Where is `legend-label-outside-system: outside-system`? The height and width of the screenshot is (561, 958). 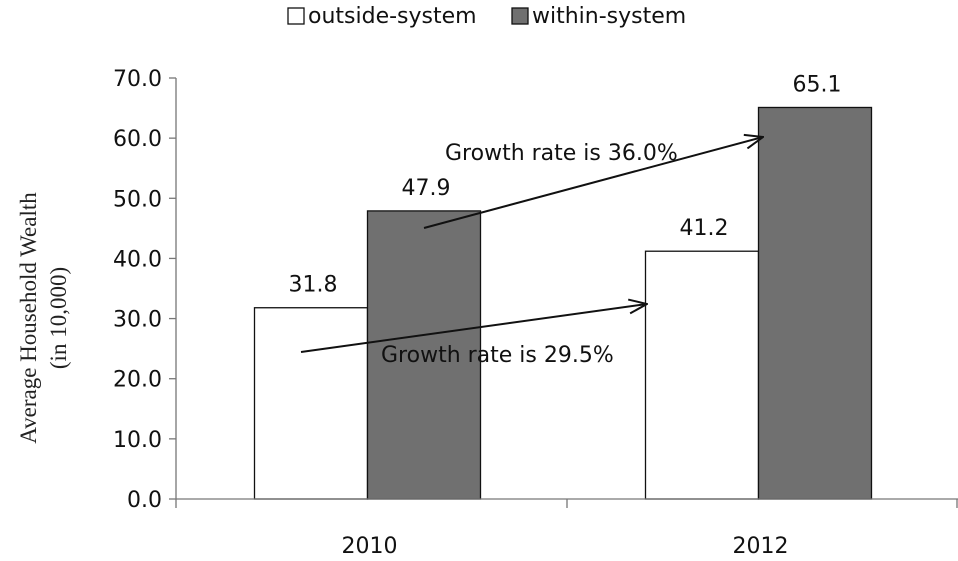 legend-label-outside-system: outside-system is located at coordinates (392, 16).